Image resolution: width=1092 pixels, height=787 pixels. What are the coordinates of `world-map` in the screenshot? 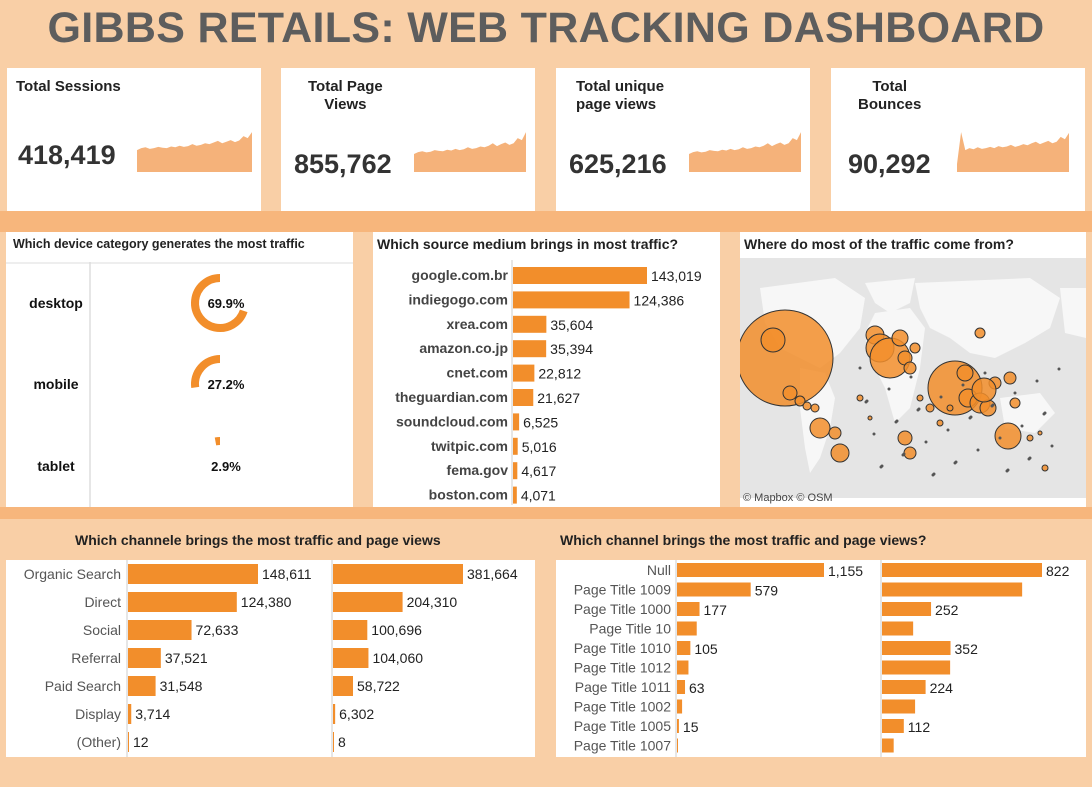 It's located at (913, 378).